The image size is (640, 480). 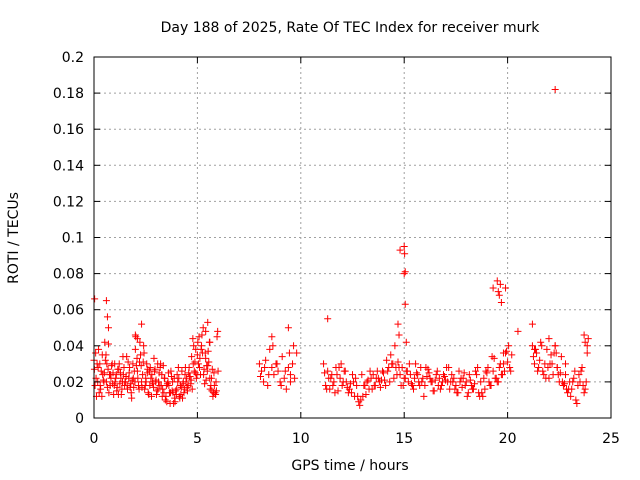 What do you see at coordinates (73, 58) in the screenshot?
I see `y-tick-label: 0.2` at bounding box center [73, 58].